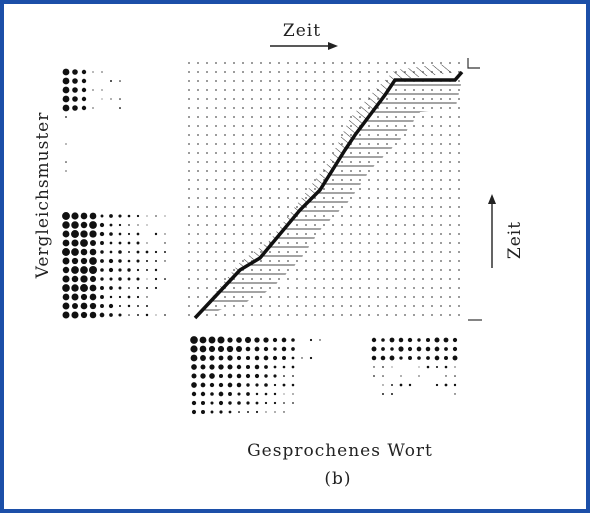 This screenshot has width=590, height=513. I want to click on top-axis-label: Zeit, so click(302, 31).